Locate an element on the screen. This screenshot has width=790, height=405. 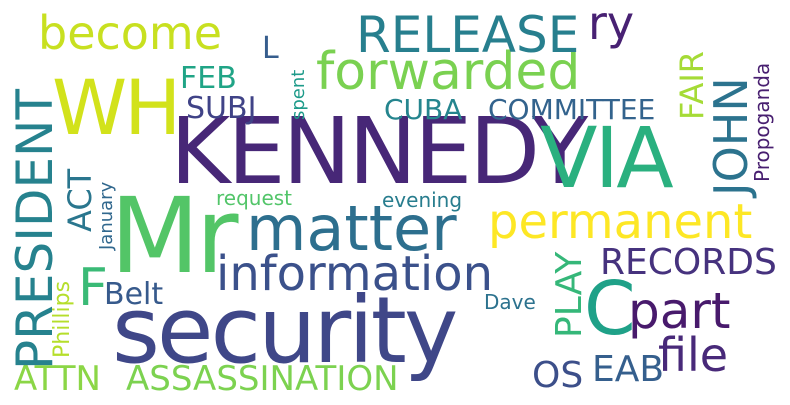
word-security: security is located at coordinates (285, 330).